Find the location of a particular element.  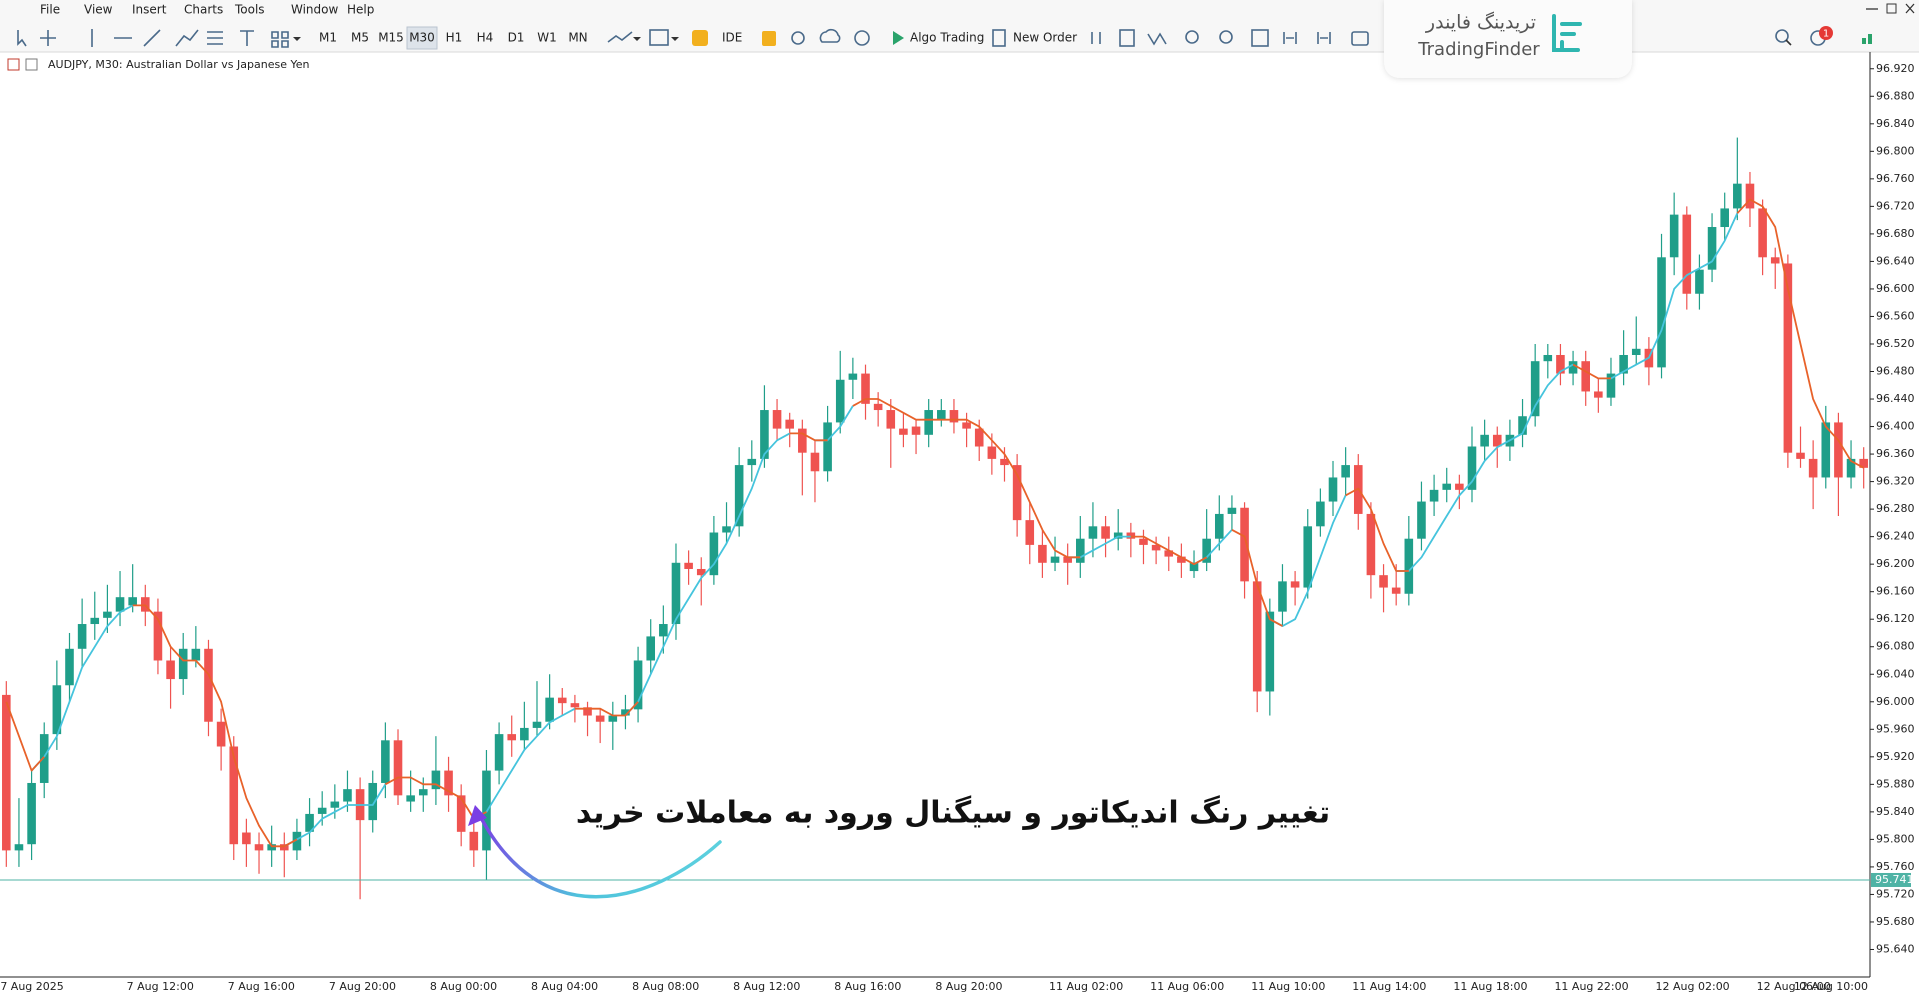

cursor-button is located at coordinates (22, 38).